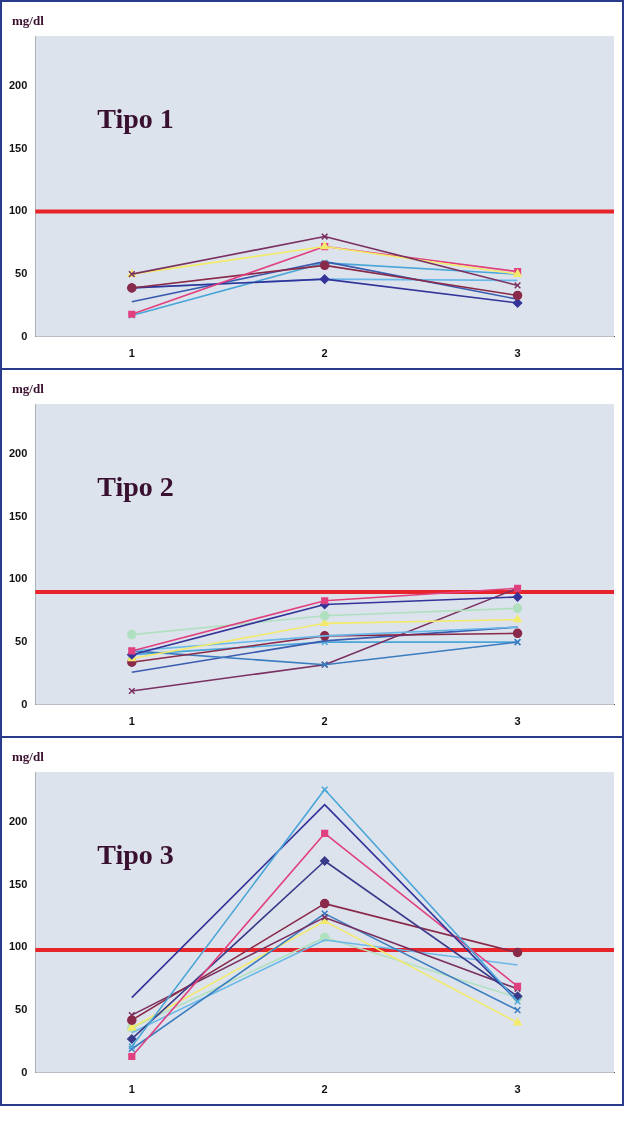  Describe the element at coordinates (135, 486) in the screenshot. I see `text: Tipo 2` at that location.